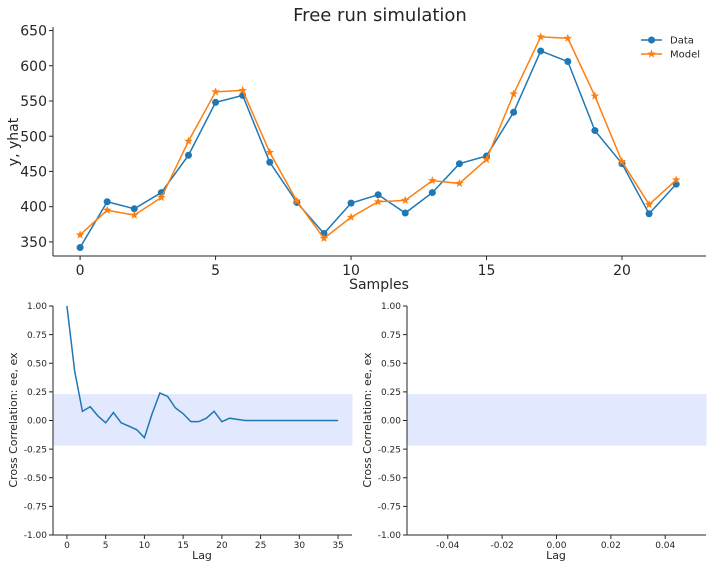 The width and height of the screenshot is (712, 568). I want to click on br-y-tick-label-0: -1.00, so click(390, 536).